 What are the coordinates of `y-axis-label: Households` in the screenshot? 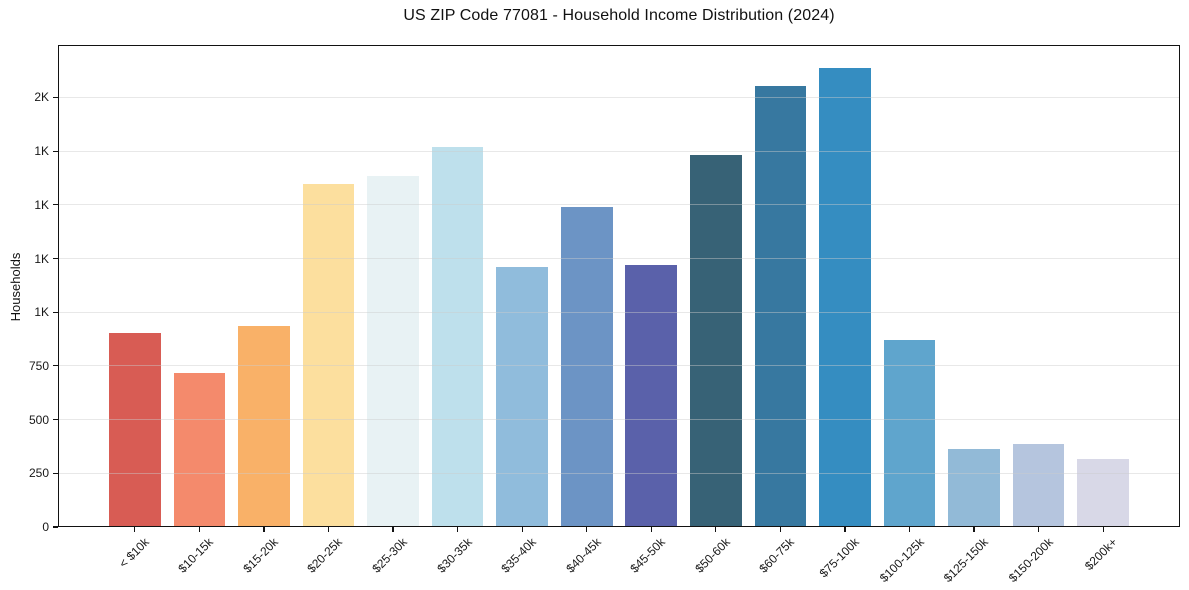 It's located at (15, 287).